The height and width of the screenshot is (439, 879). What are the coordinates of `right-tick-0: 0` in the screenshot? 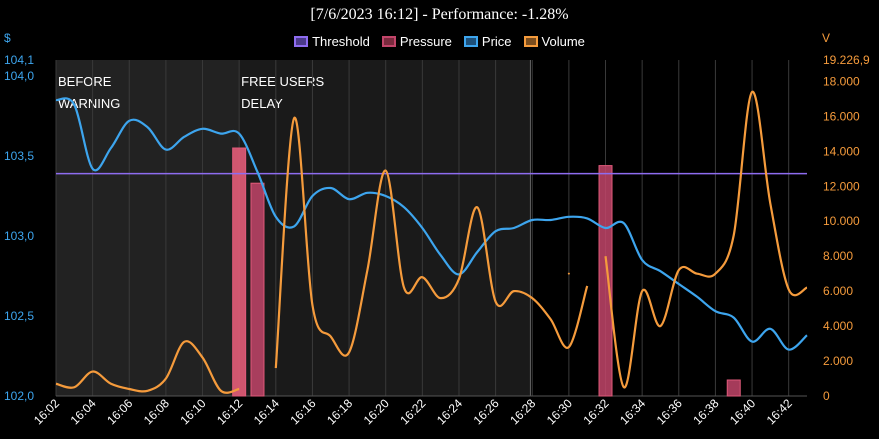 It's located at (826, 396).